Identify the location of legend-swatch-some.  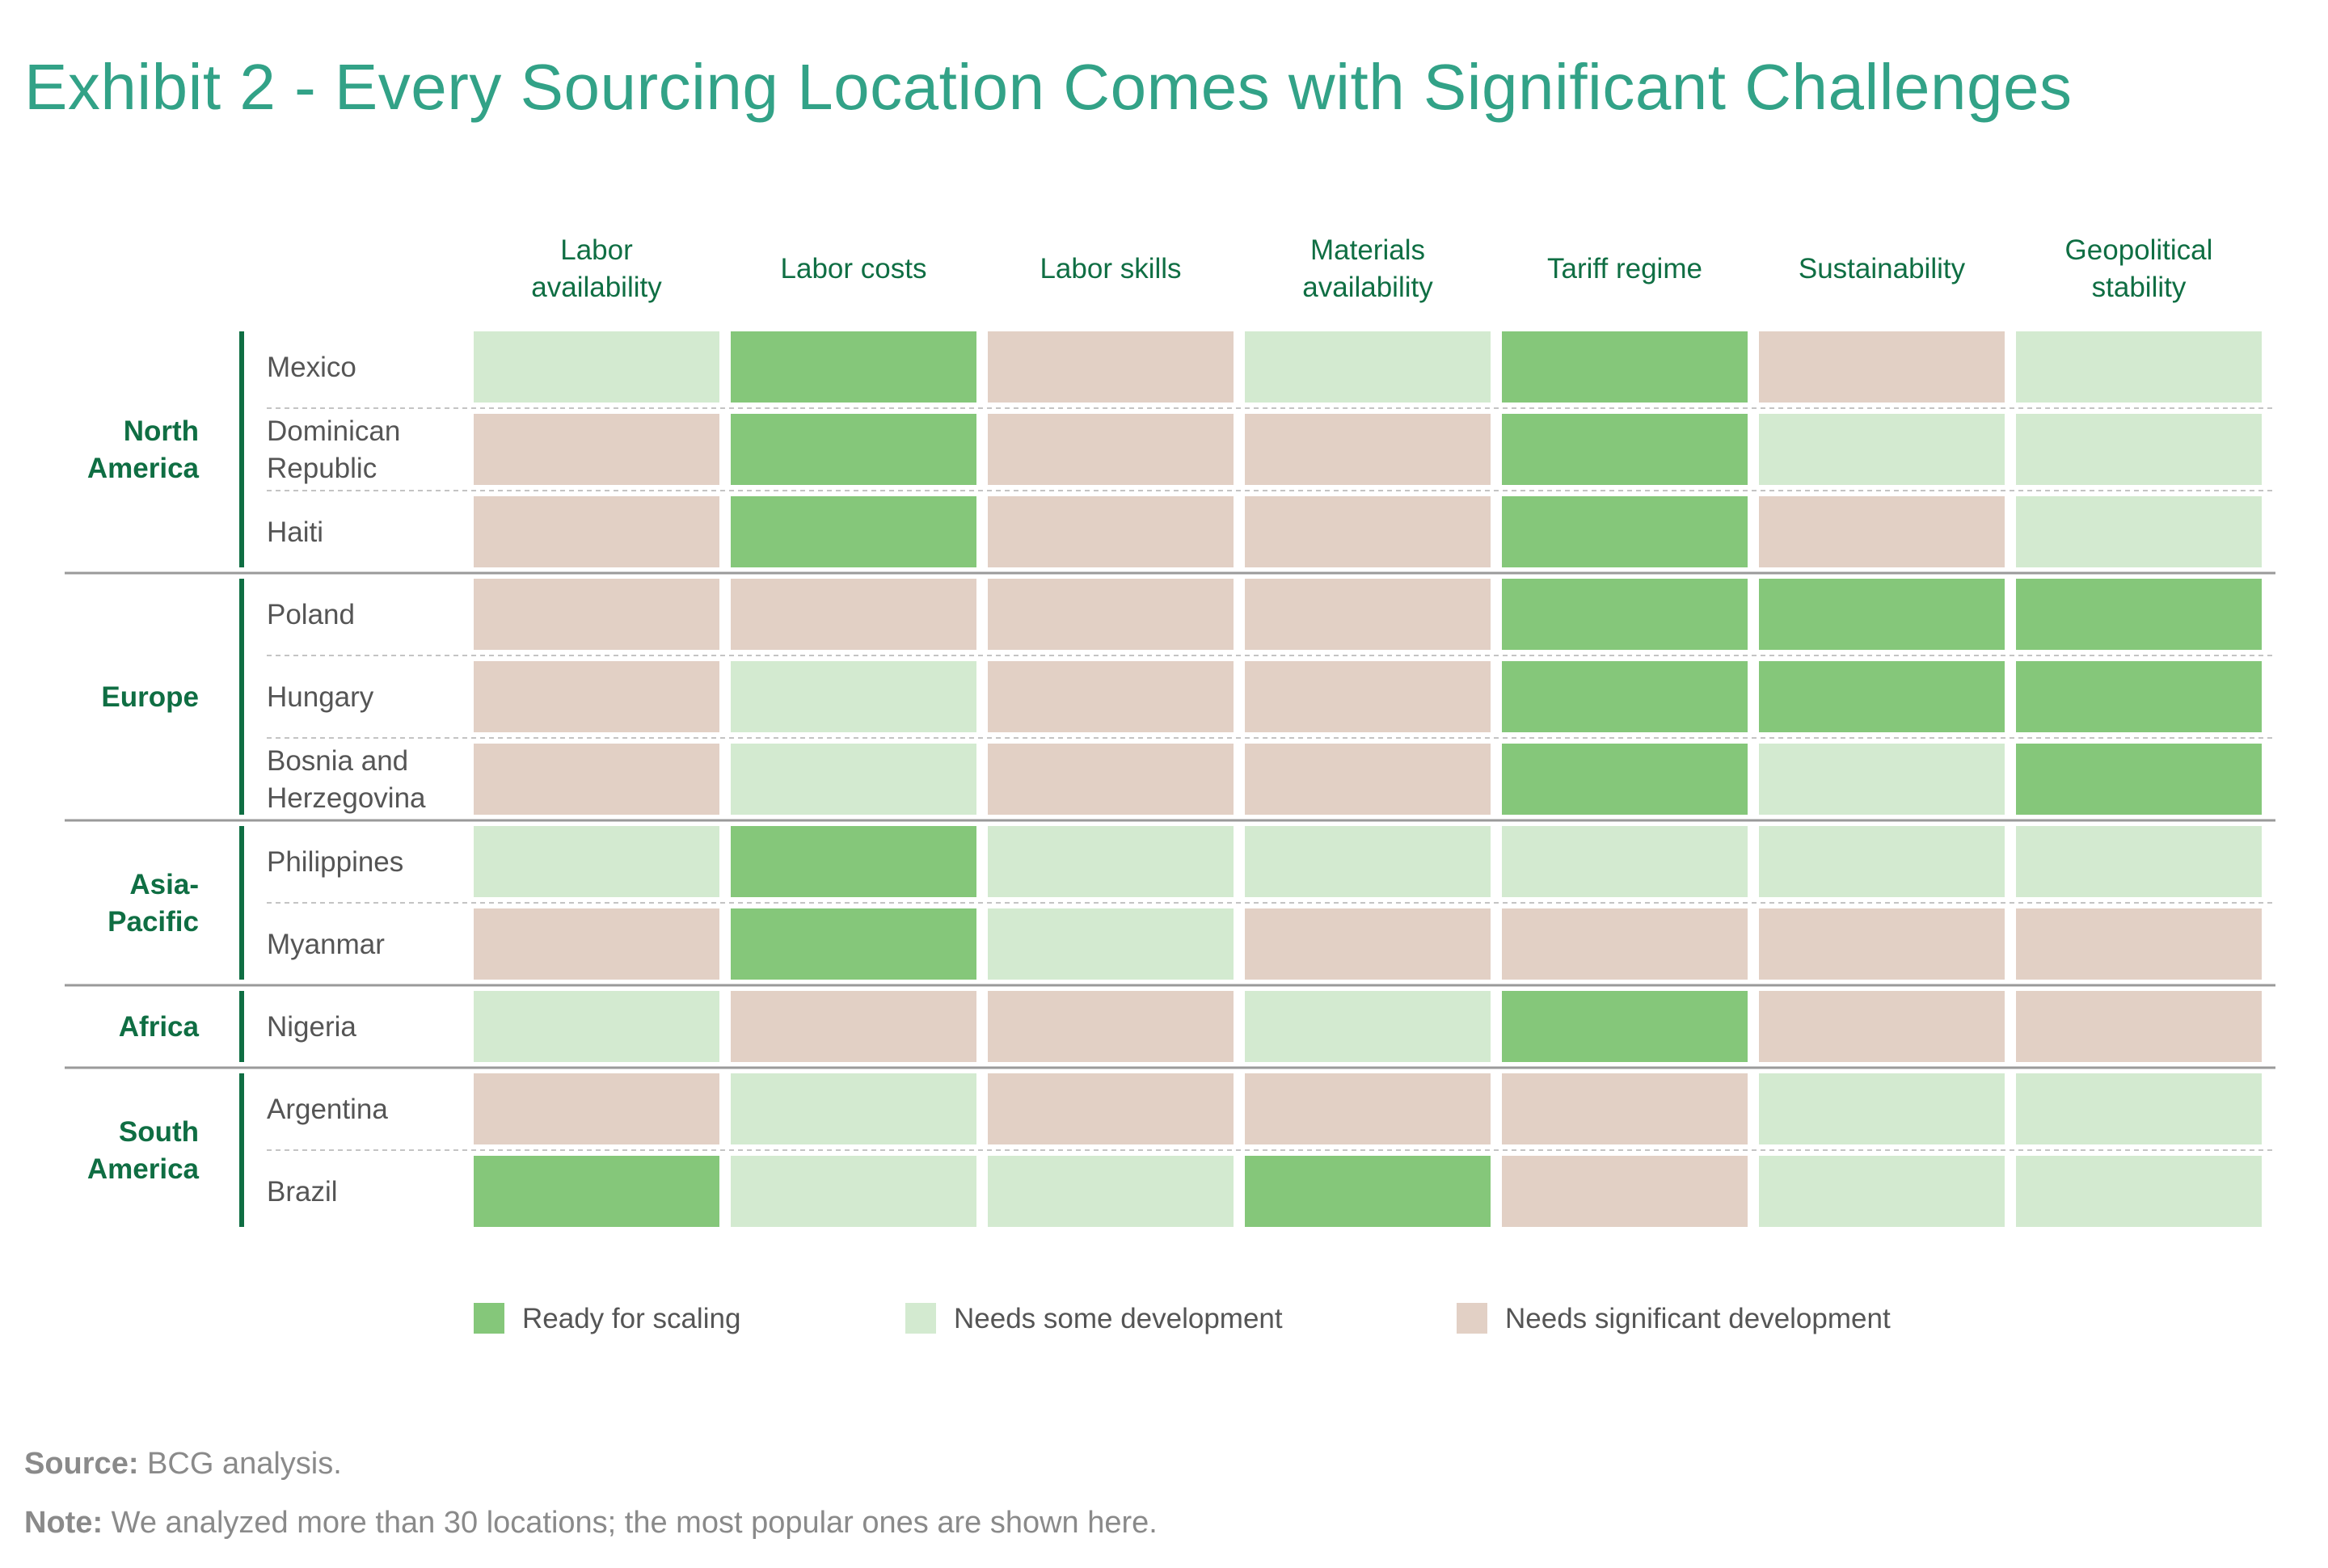
(920, 1318).